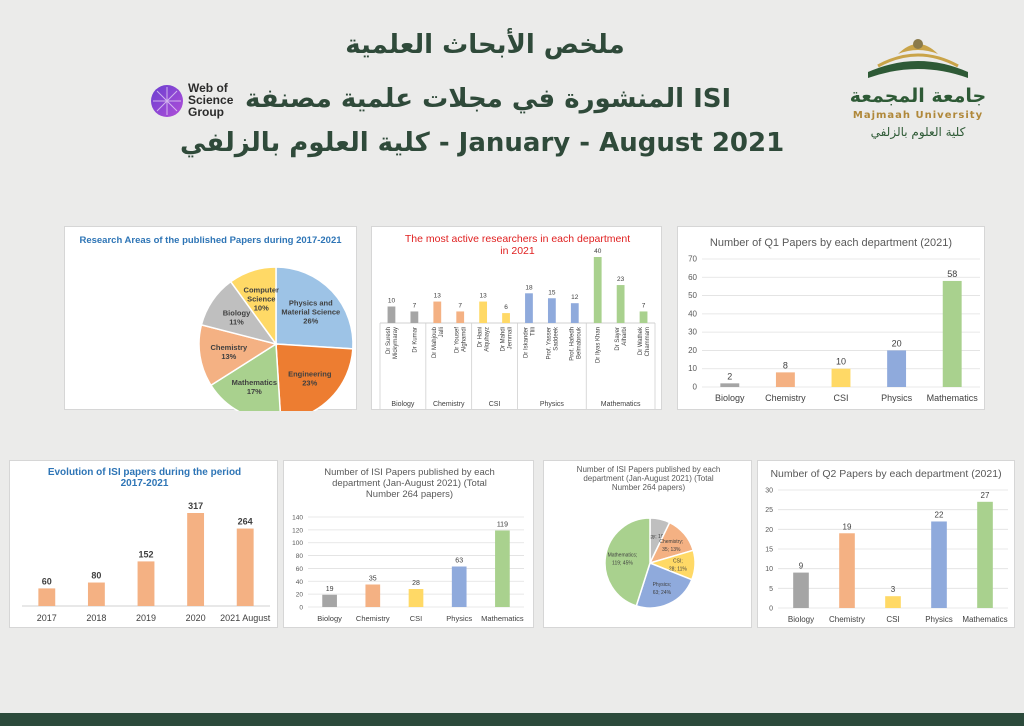 The image size is (1024, 726). I want to click on bar-value-label: 28, so click(416, 583).